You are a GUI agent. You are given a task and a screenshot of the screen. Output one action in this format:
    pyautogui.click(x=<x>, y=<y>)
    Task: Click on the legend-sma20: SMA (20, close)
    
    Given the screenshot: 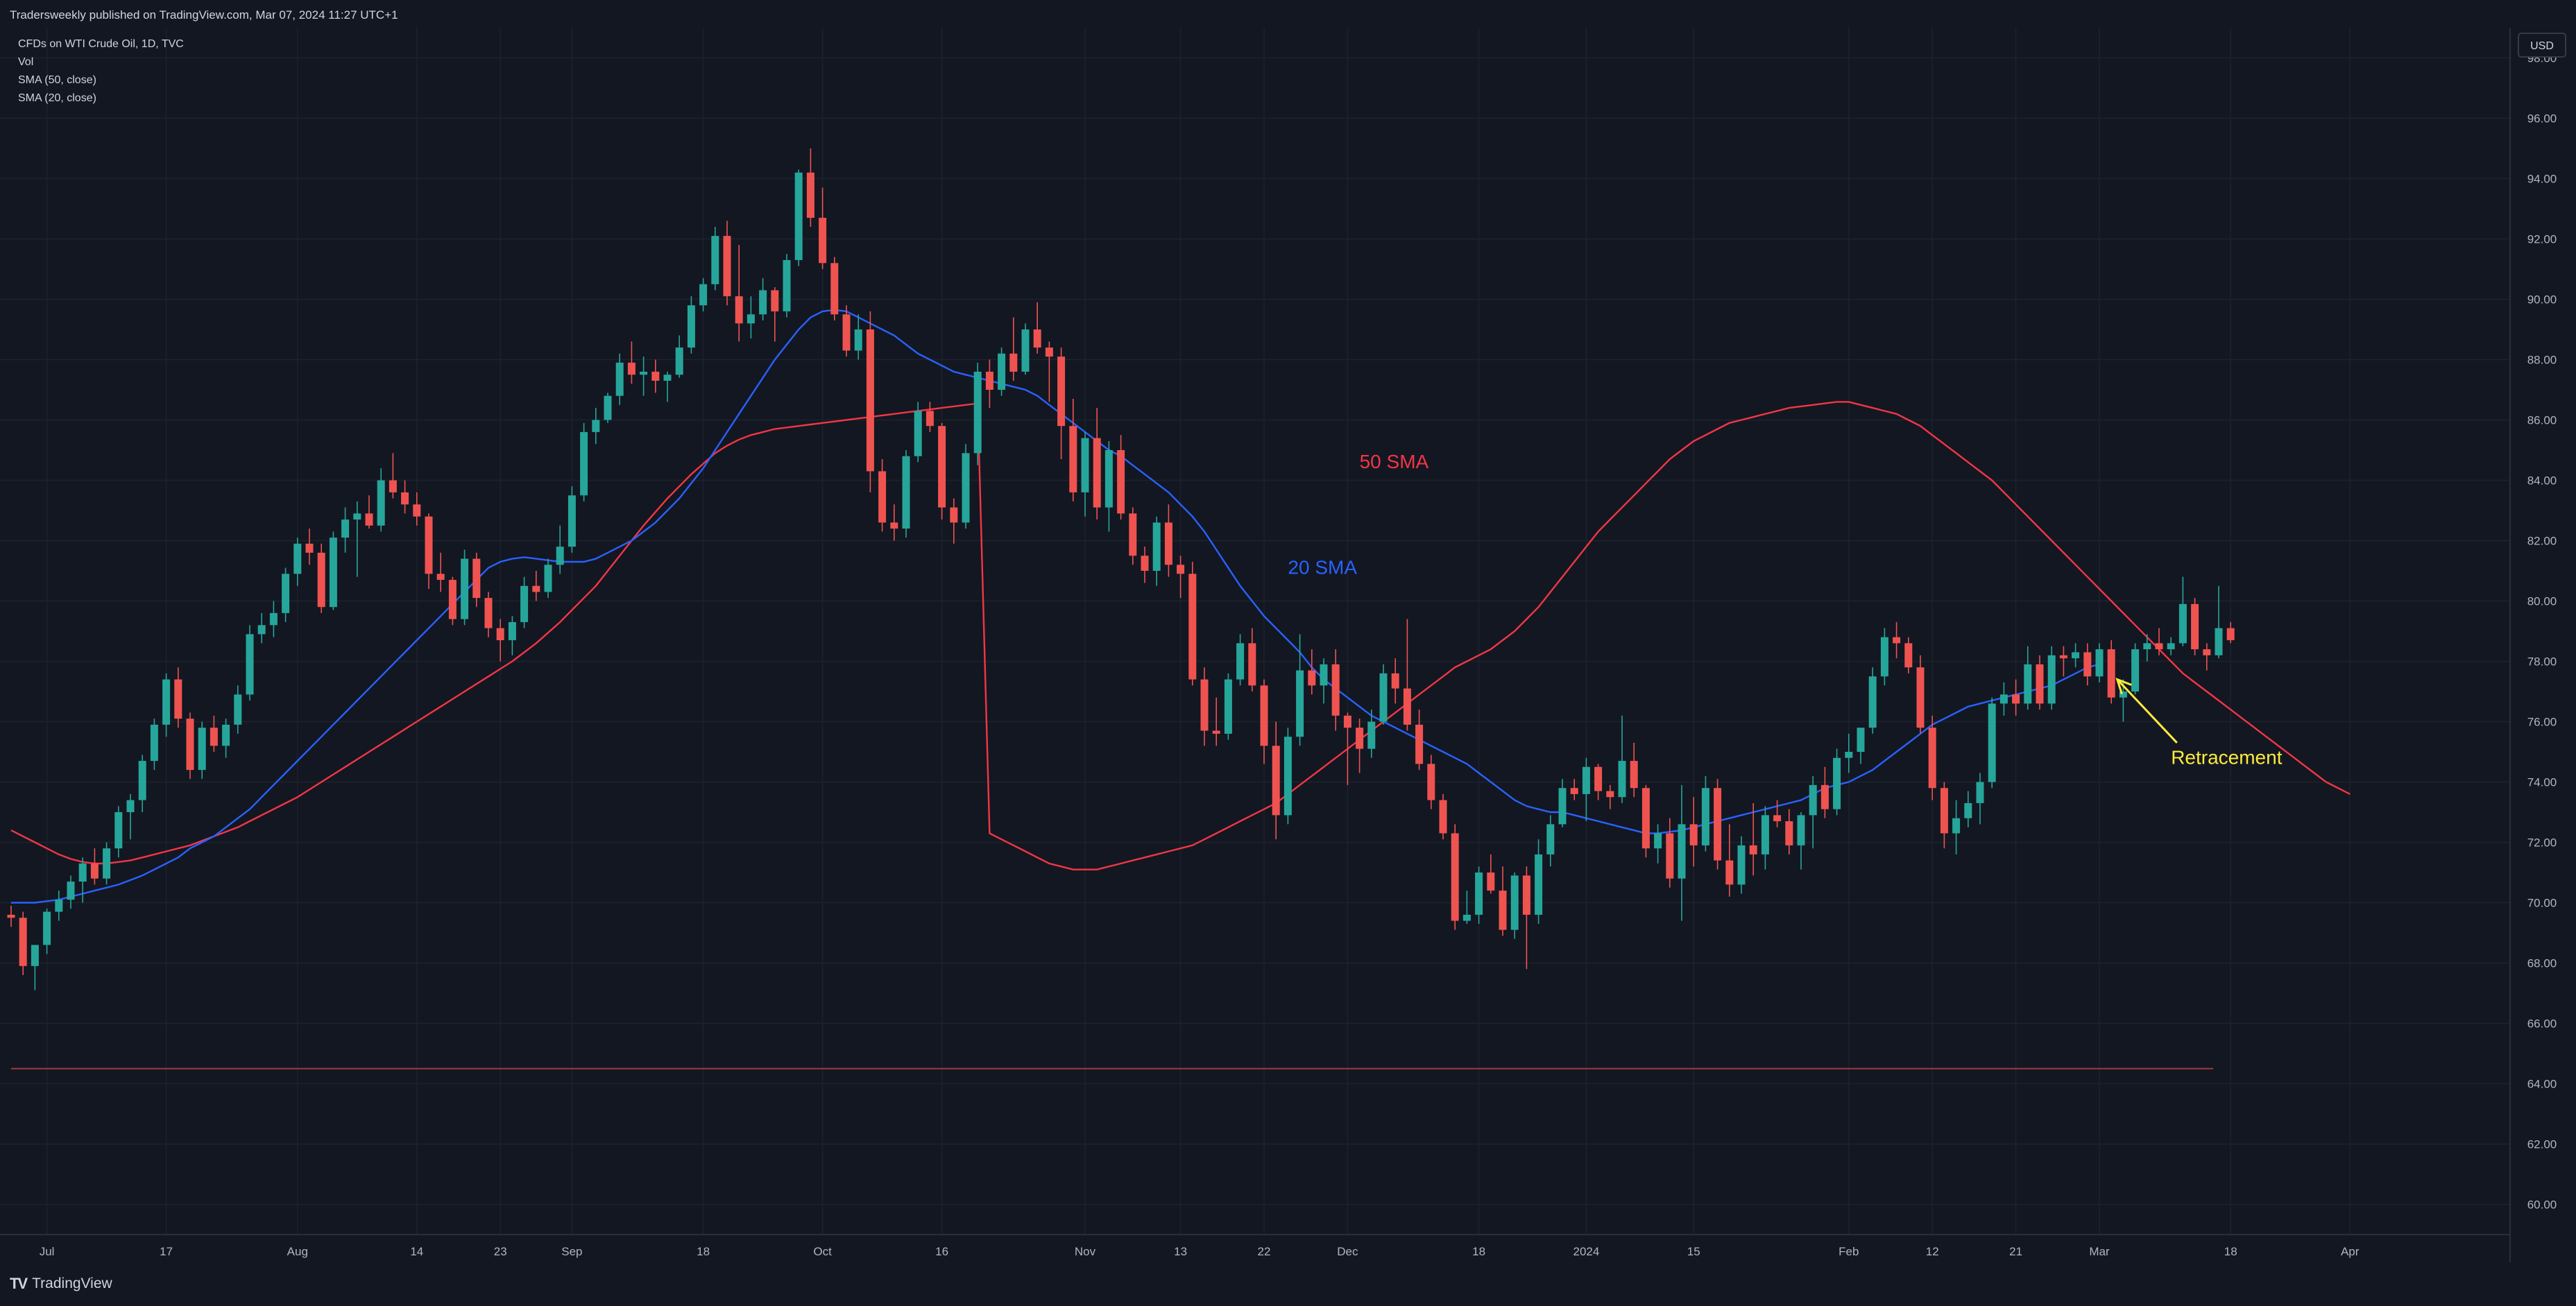 What is the action you would take?
    pyautogui.click(x=57, y=98)
    